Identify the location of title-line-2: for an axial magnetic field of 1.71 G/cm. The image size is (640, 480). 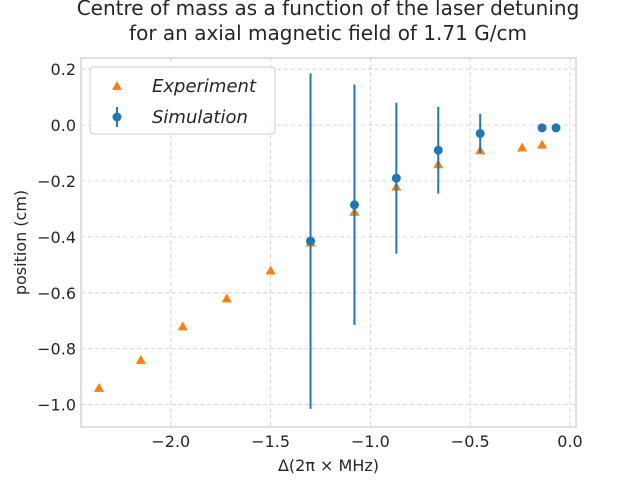
(328, 33).